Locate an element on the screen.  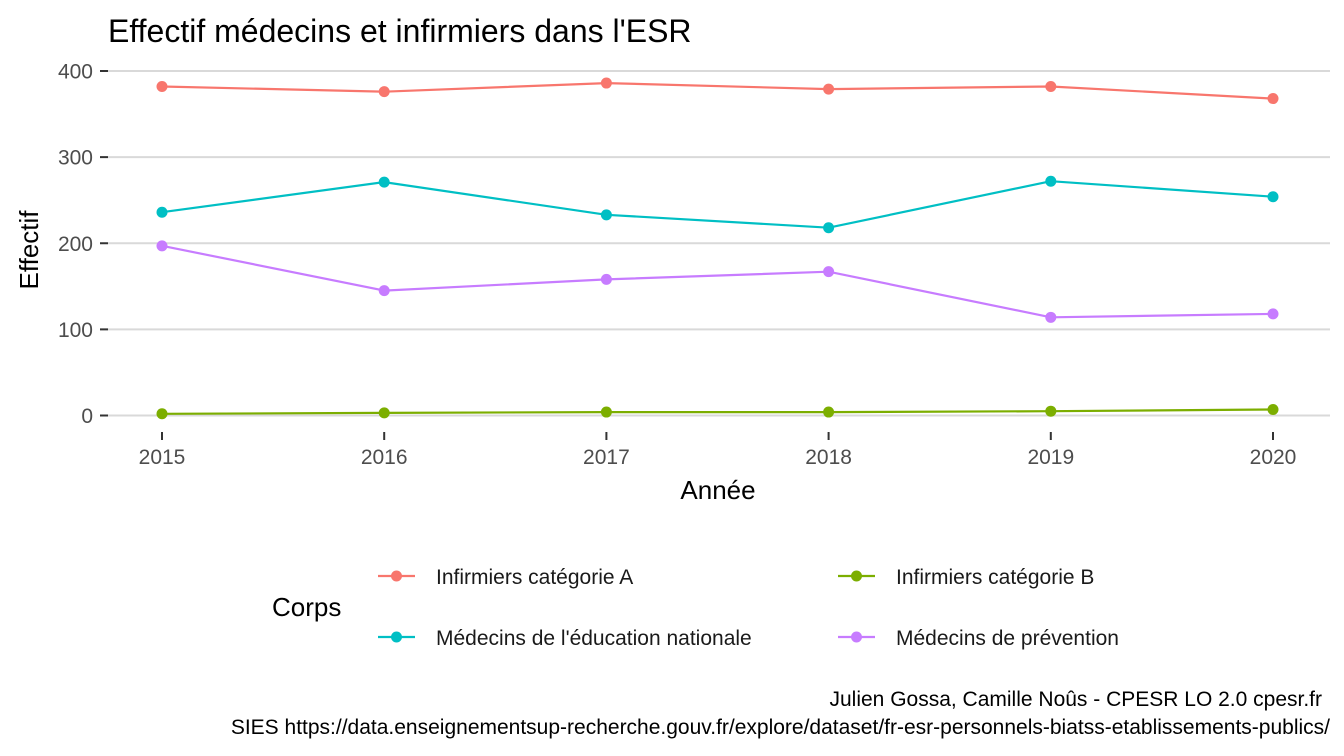
legend-label: Infirmiers catégorie B is located at coordinates (995, 577).